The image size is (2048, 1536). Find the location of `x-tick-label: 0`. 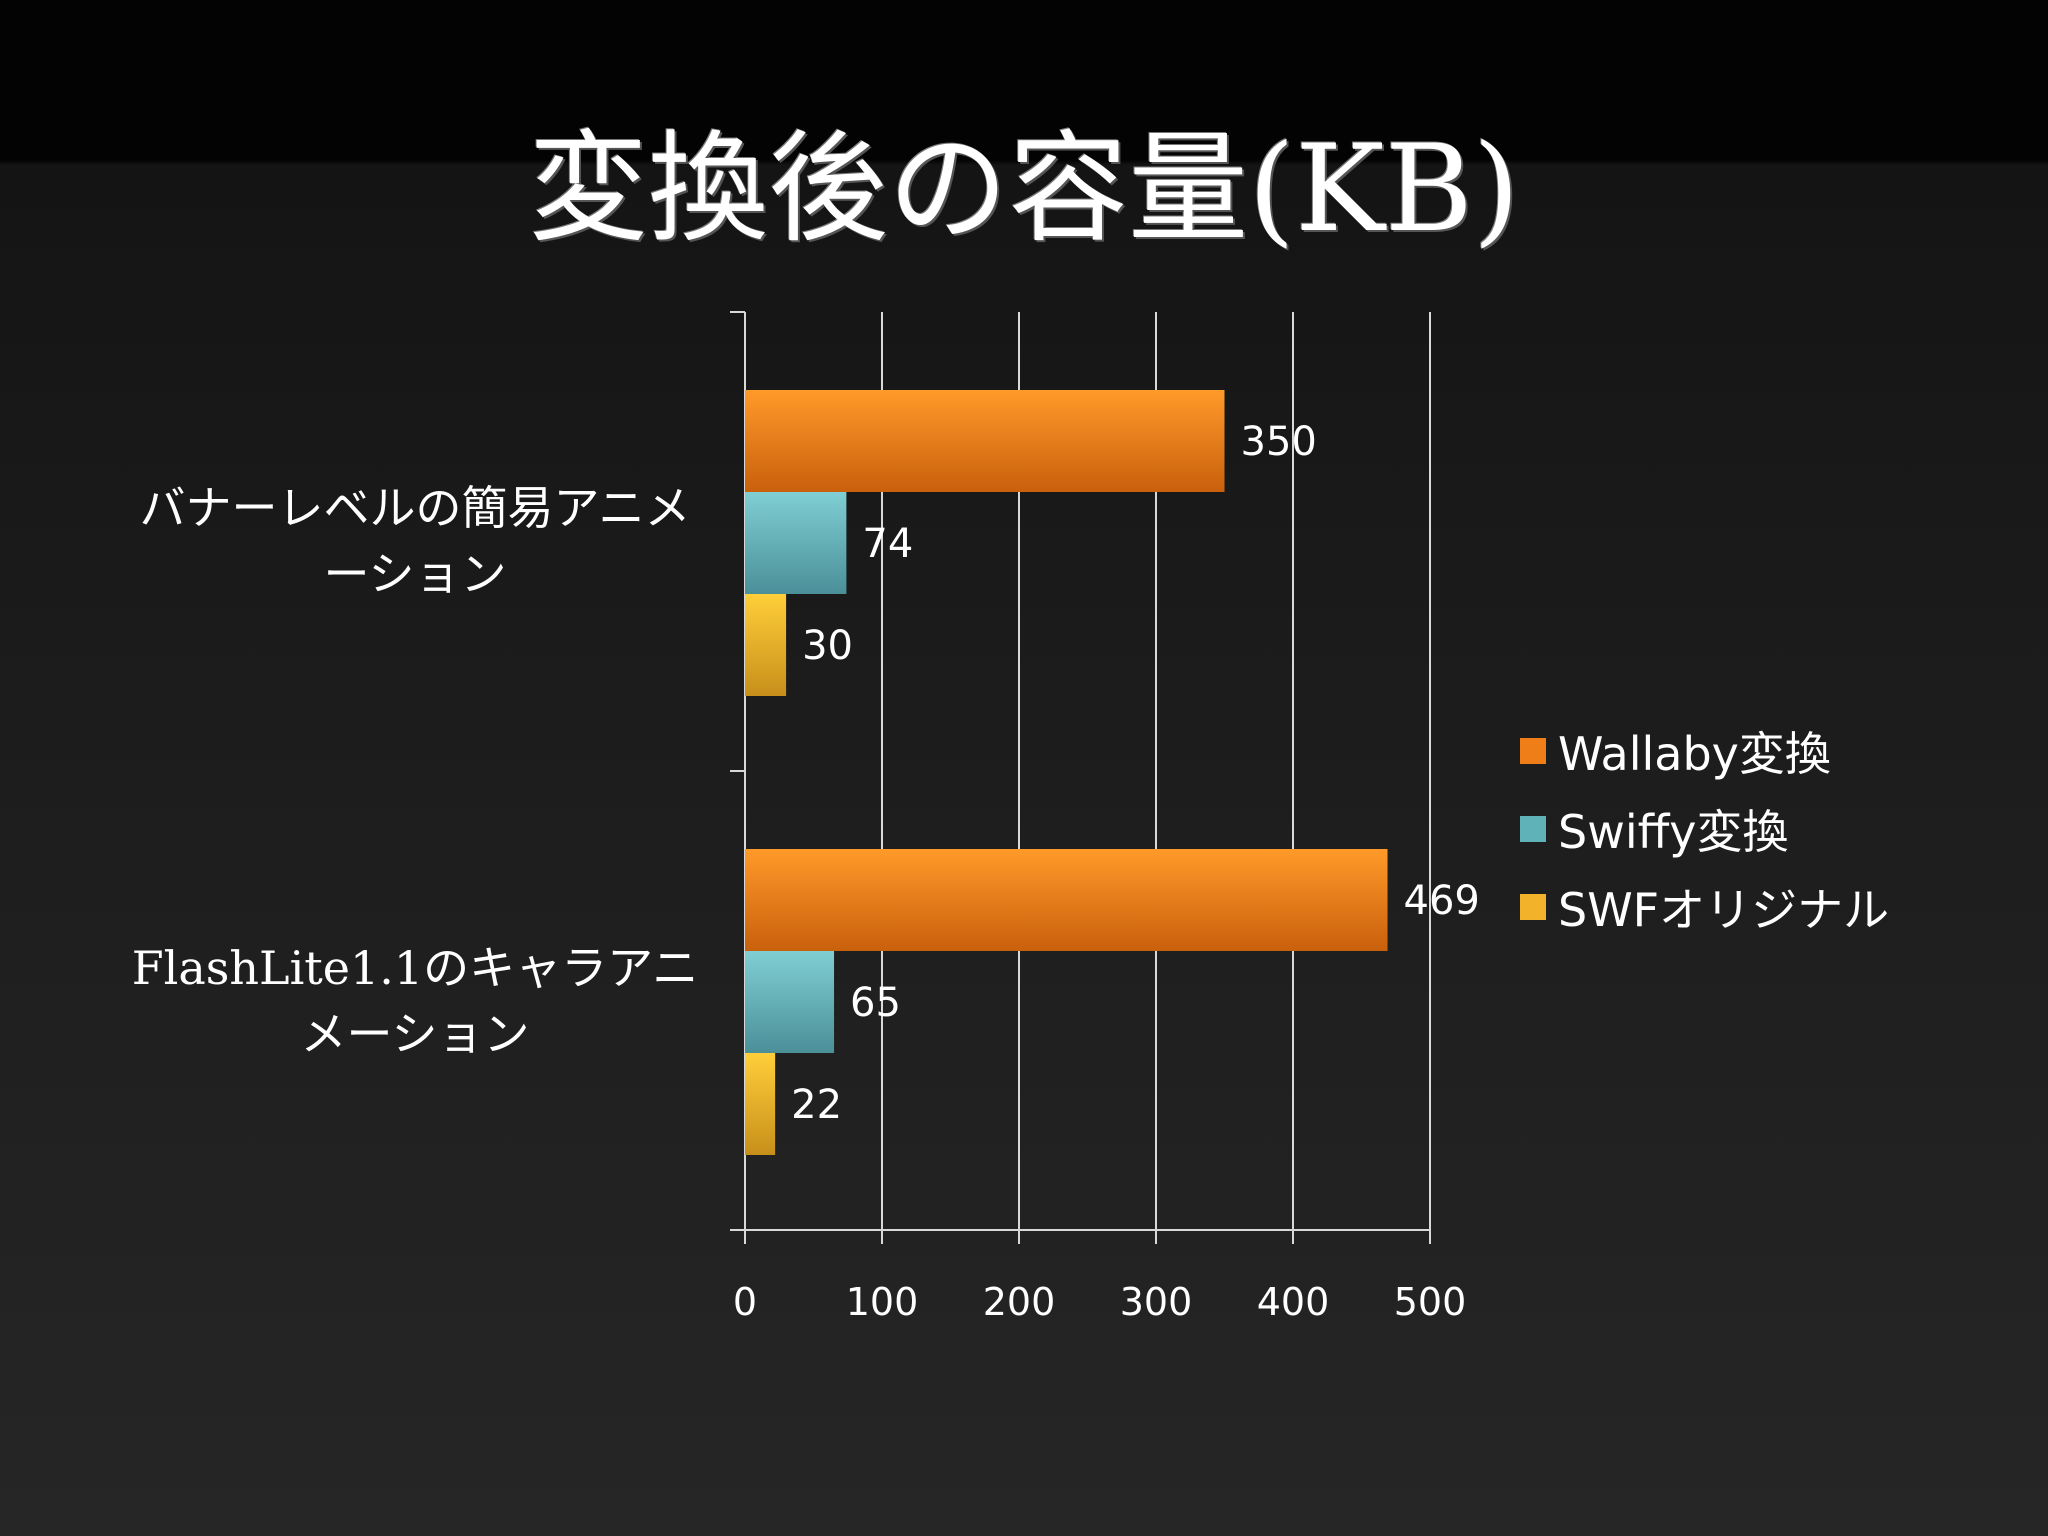

x-tick-label: 0 is located at coordinates (745, 1302).